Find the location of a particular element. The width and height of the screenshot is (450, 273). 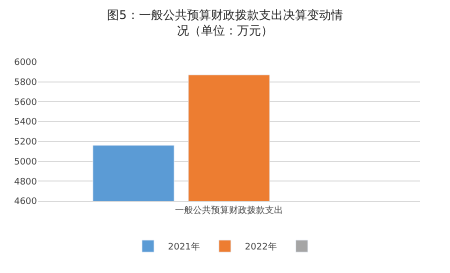

y-tick-label: 5400 is located at coordinates (26, 123).